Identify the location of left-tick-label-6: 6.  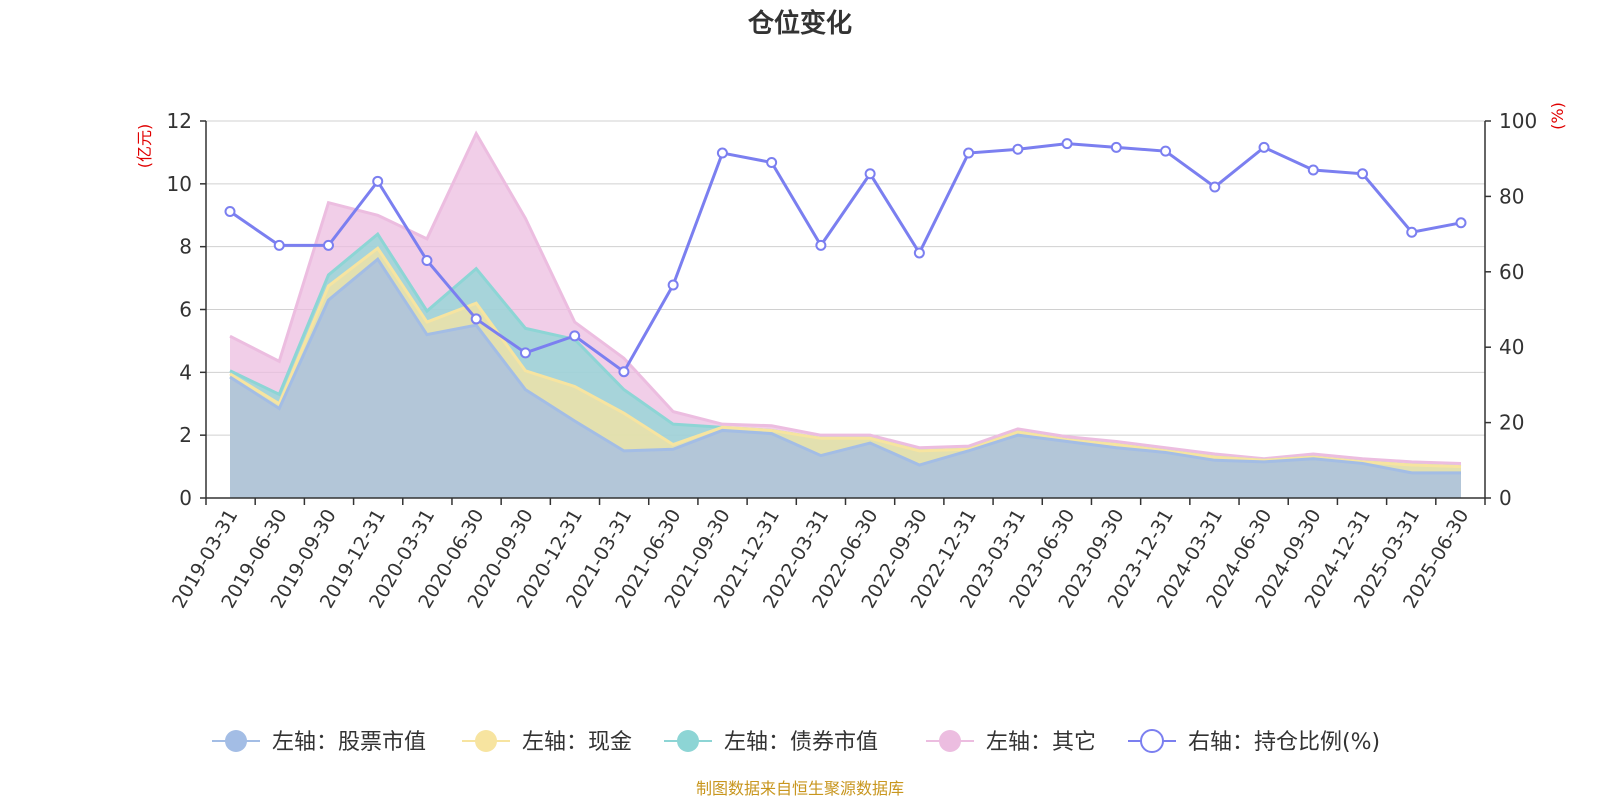
(185, 310).